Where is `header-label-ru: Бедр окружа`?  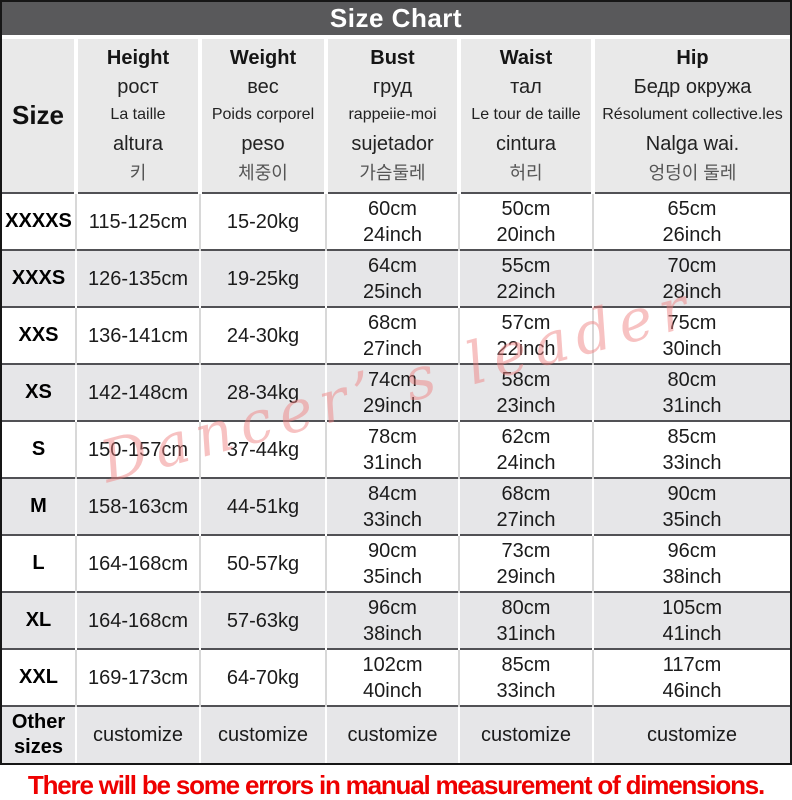 header-label-ru: Бедр окружа is located at coordinates (692, 87).